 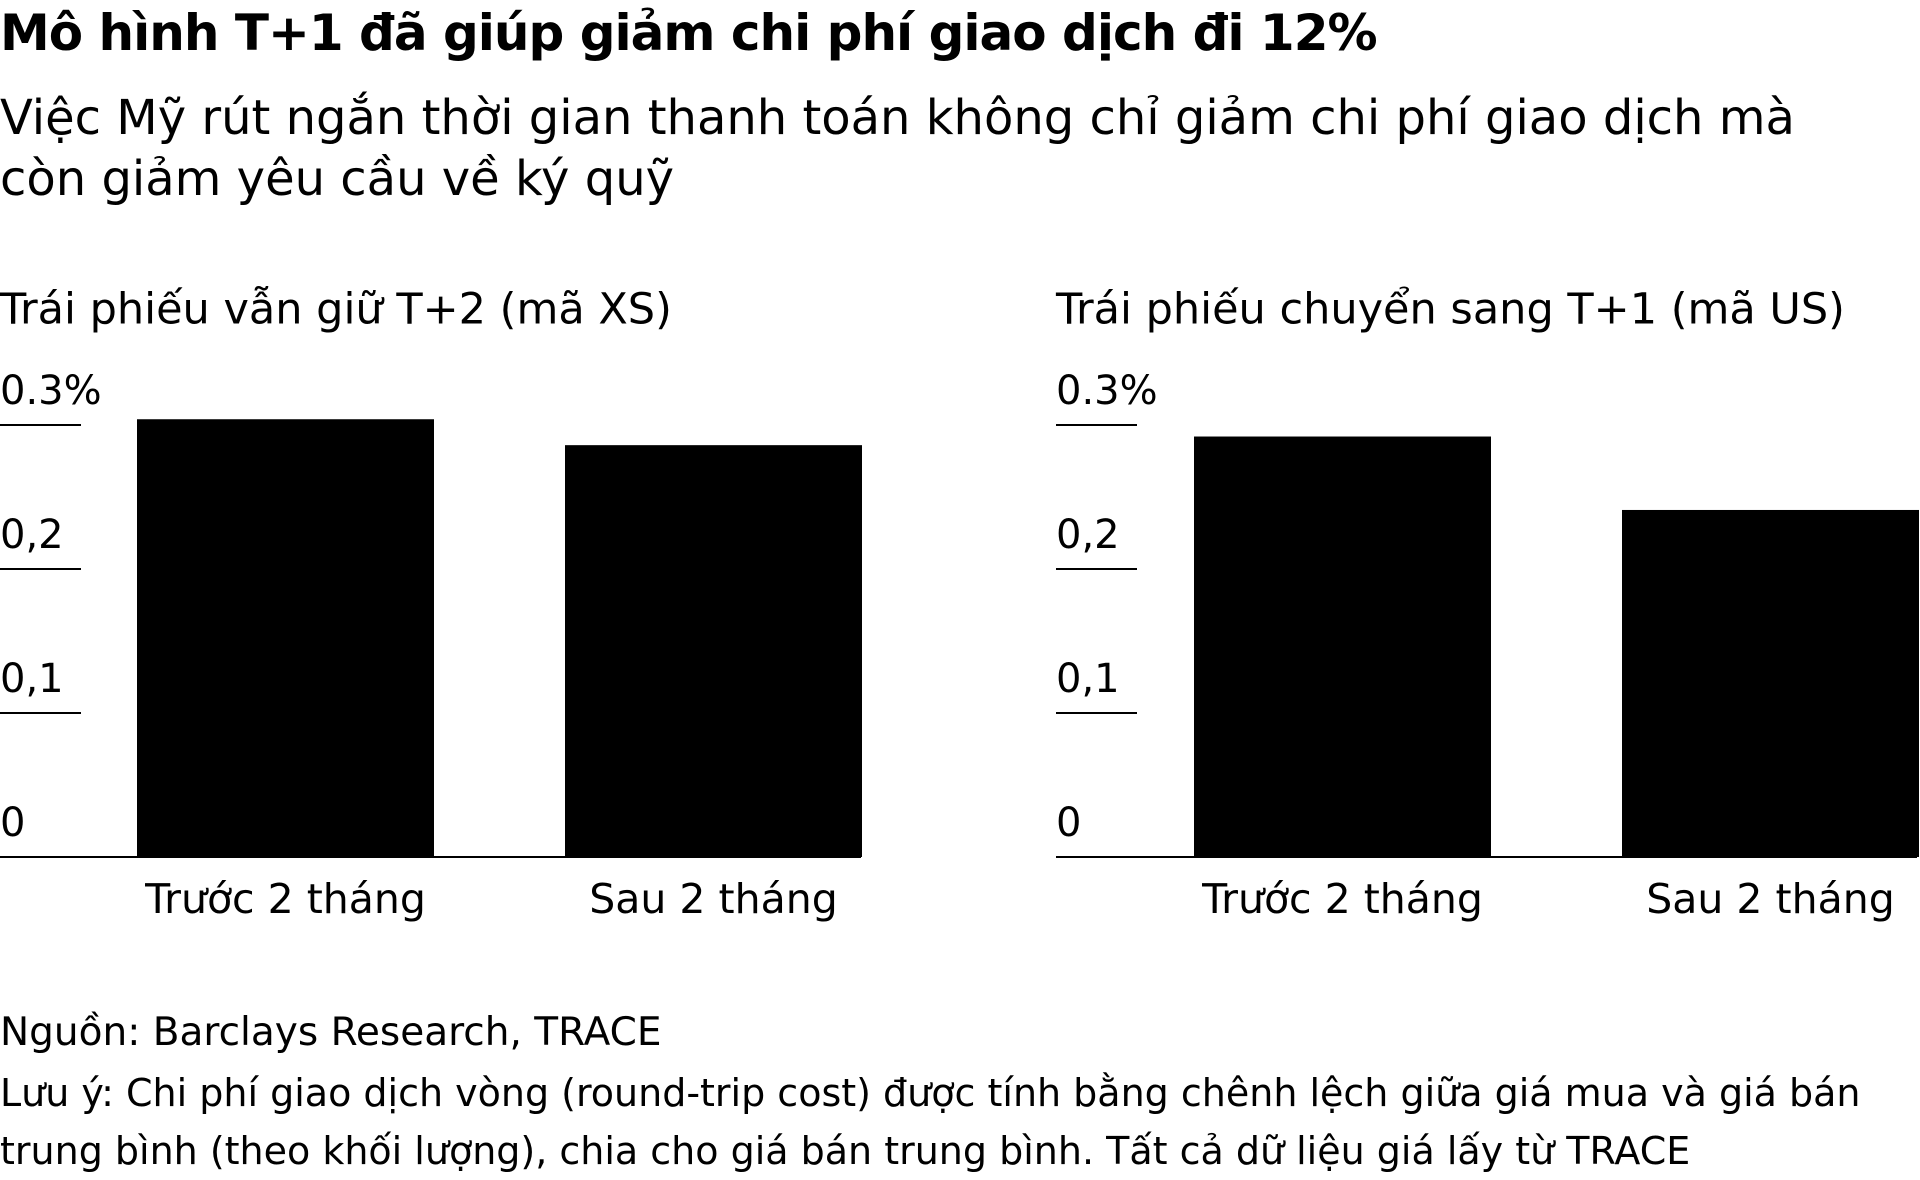 I want to click on source: Nguồn: Barclays Research, TRACE, so click(x=331, y=1032).